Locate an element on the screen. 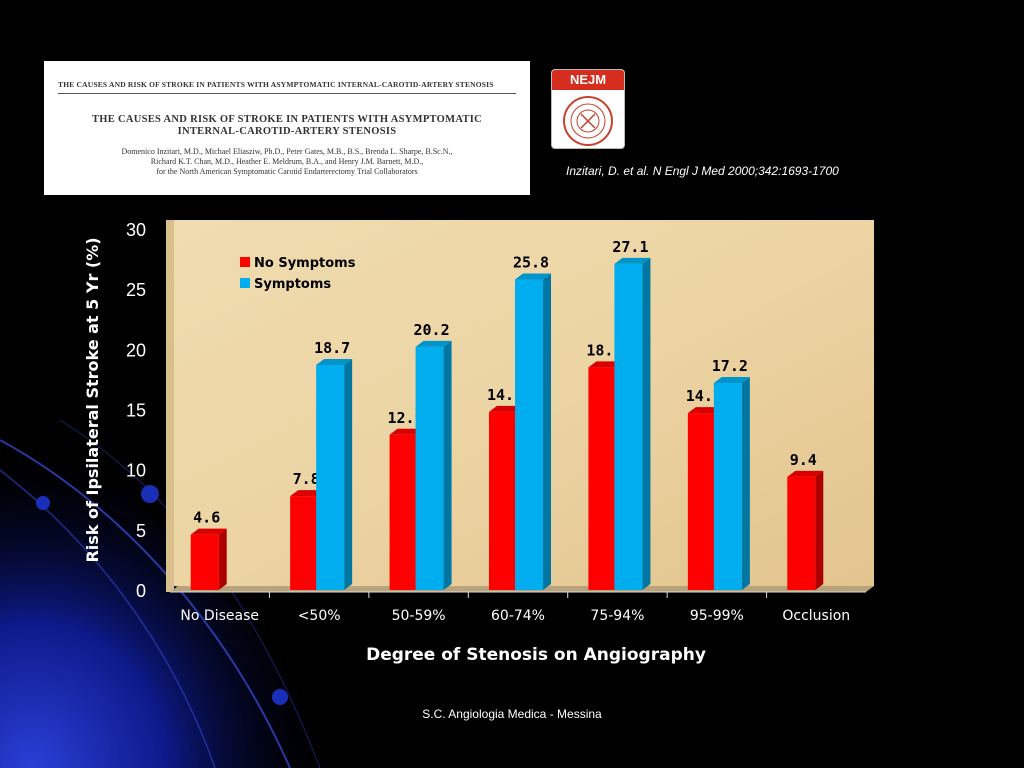 This screenshot has height=768, width=1024. data-label: 17.2 is located at coordinates (730, 366).